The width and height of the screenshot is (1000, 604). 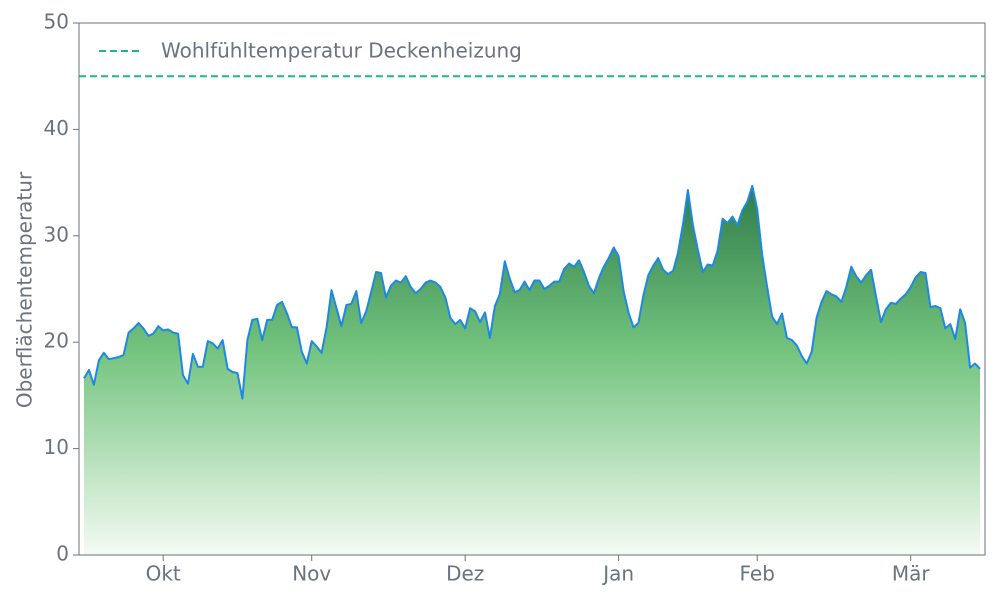 I want to click on y-tick-label: 10, so click(x=56, y=447).